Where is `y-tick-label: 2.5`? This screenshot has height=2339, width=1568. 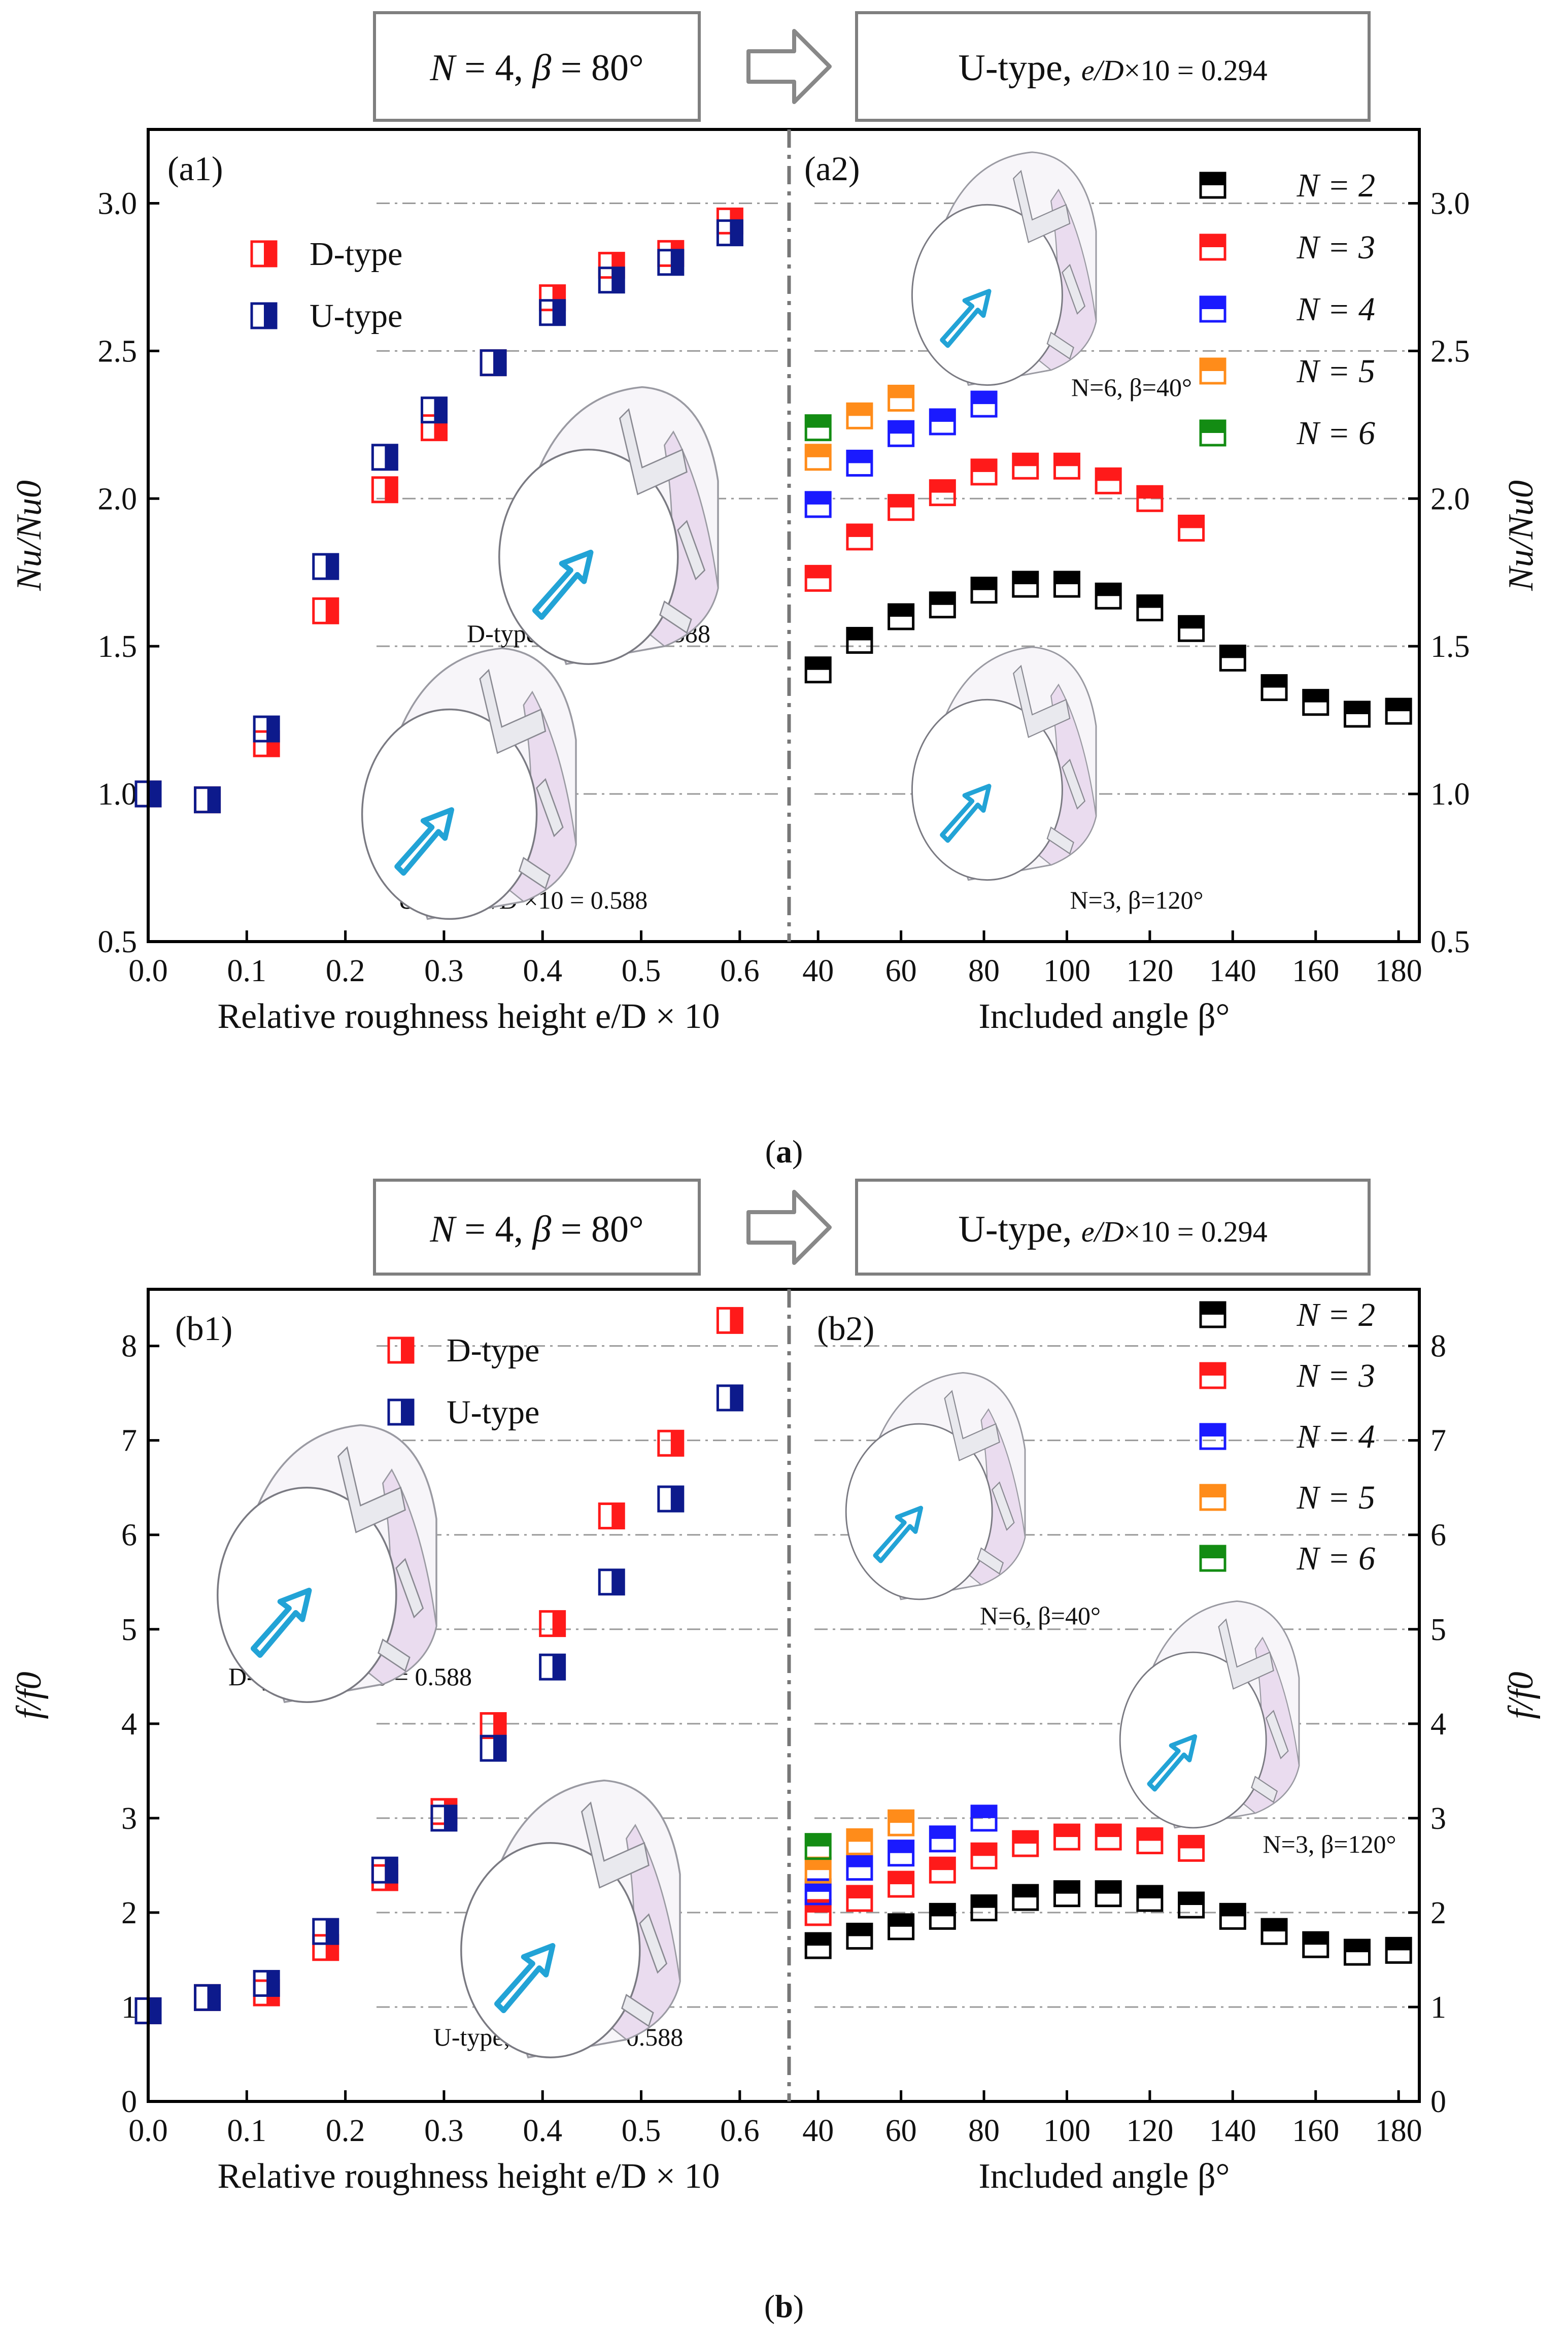
y-tick-label: 2.5 is located at coordinates (118, 351).